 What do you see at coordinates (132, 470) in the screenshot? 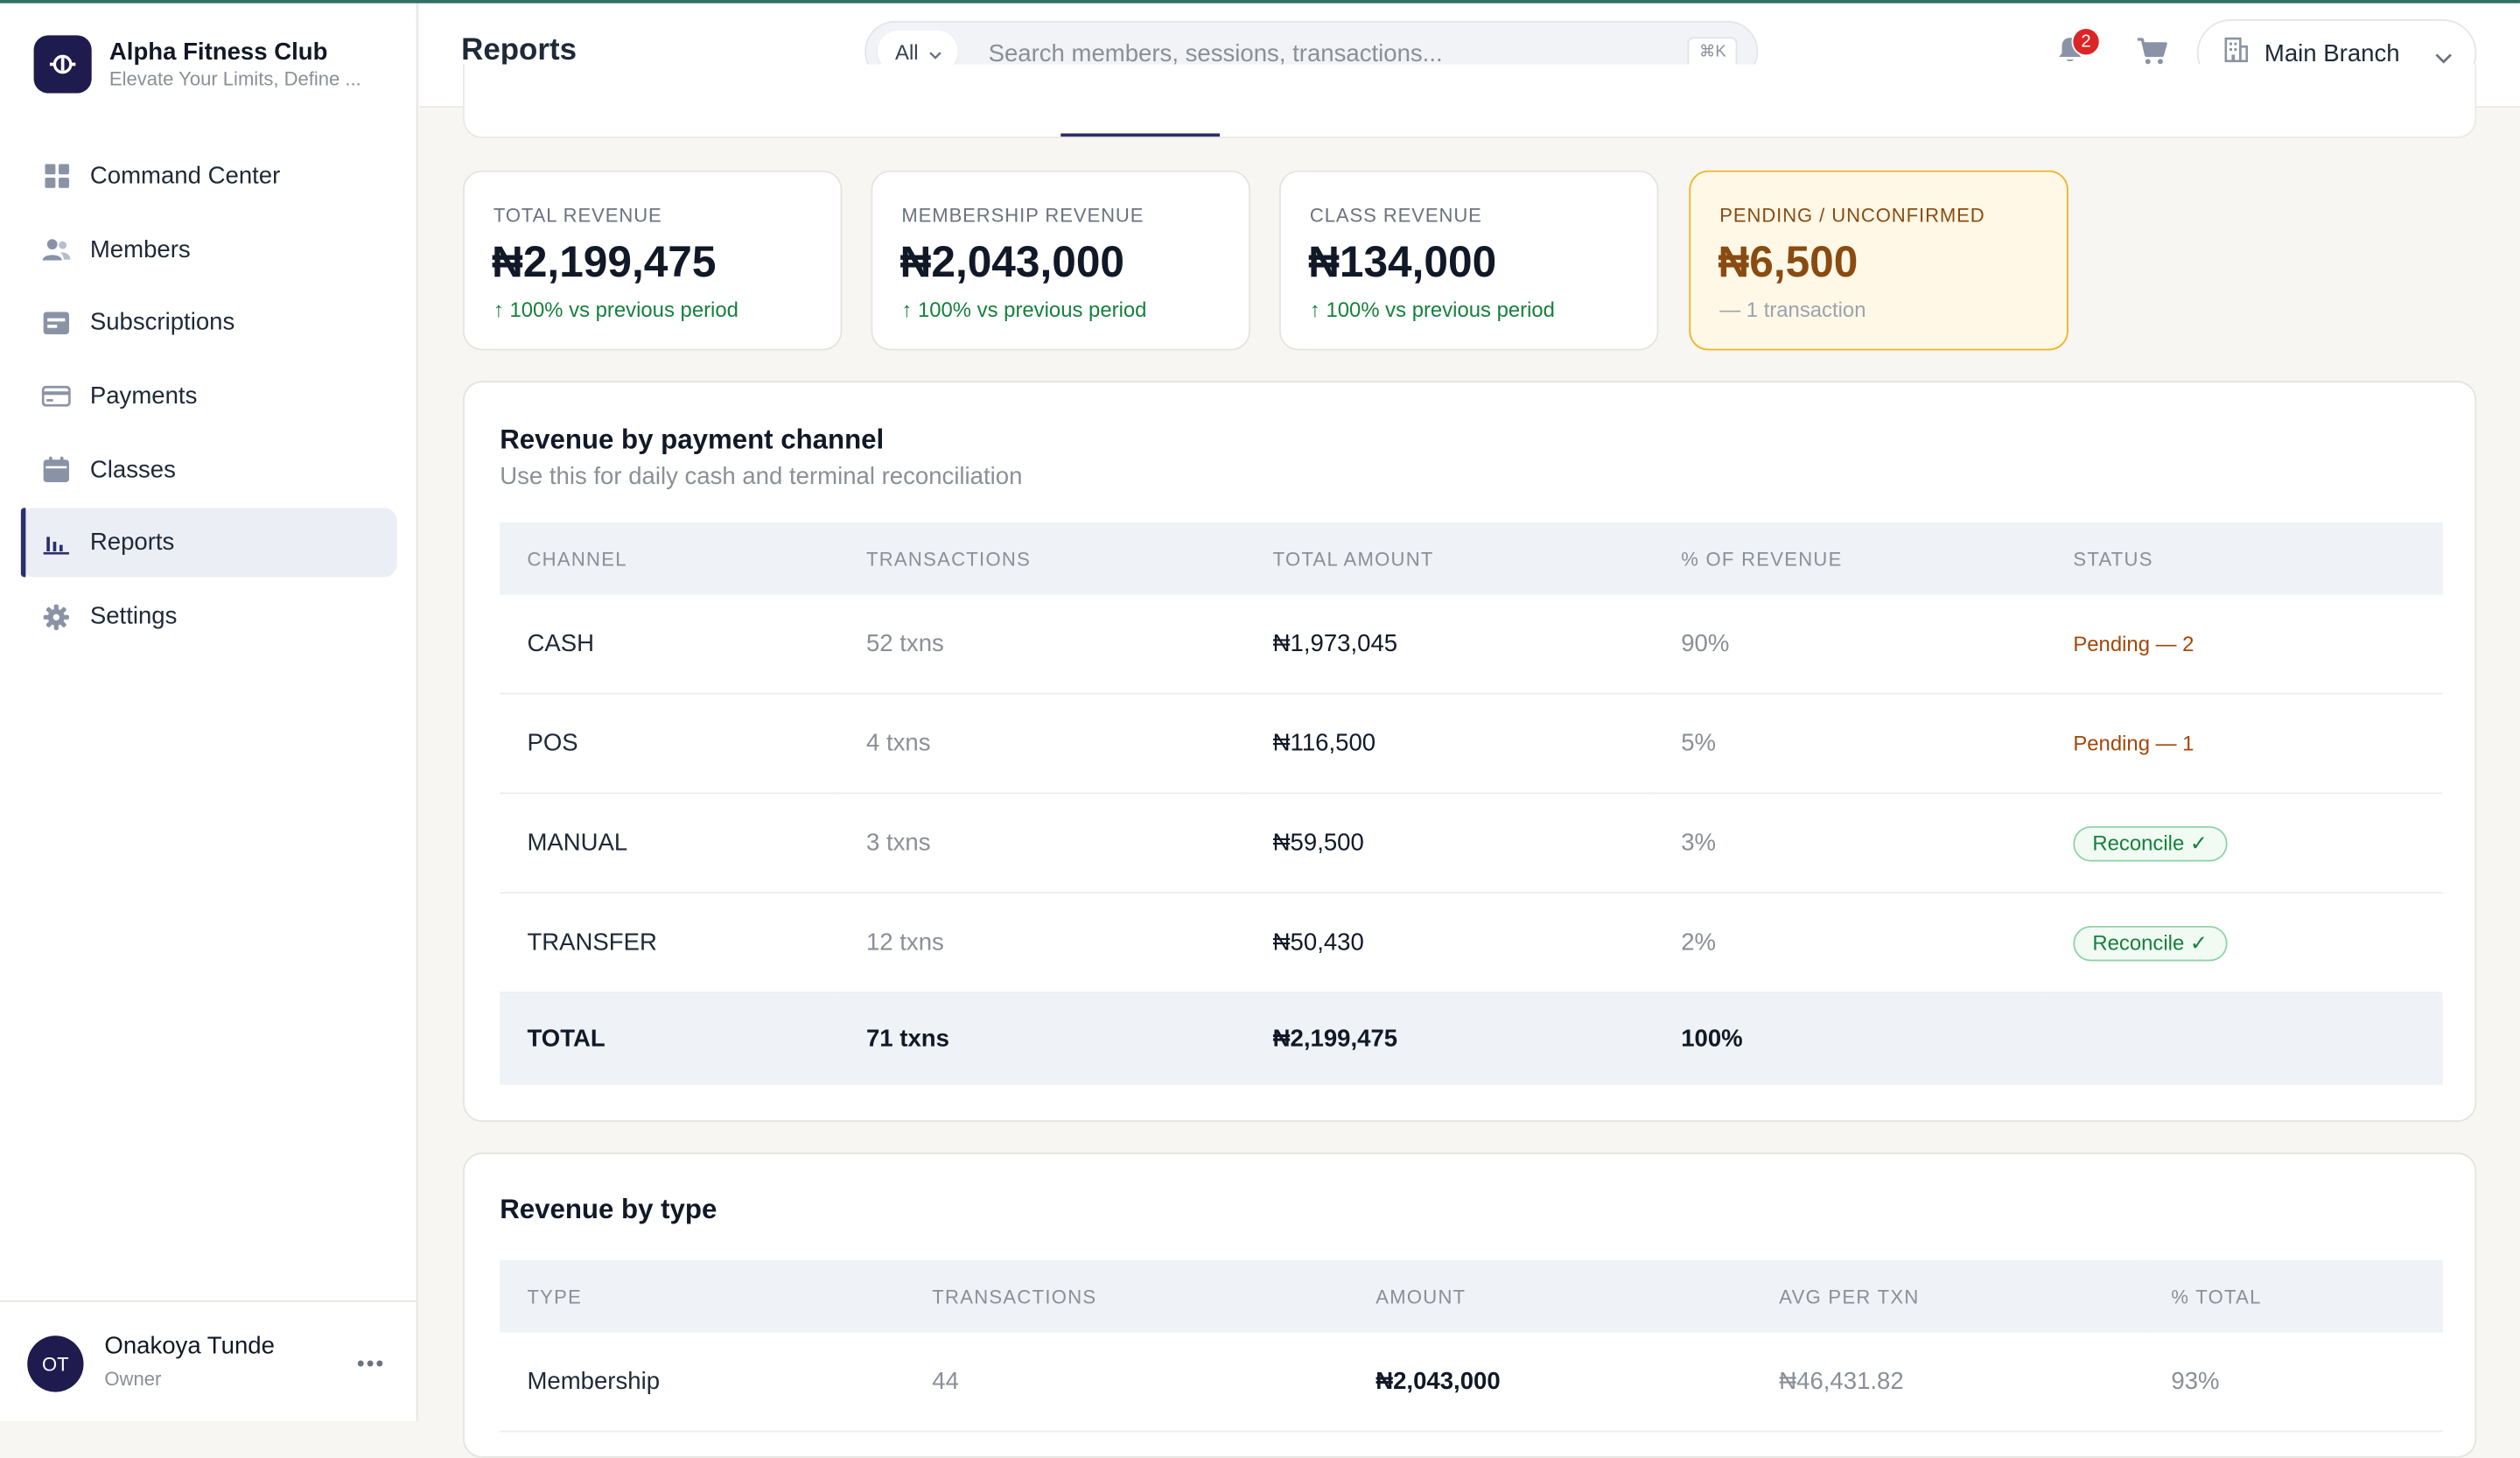
I see `sidebar-item-label: Classes` at bounding box center [132, 470].